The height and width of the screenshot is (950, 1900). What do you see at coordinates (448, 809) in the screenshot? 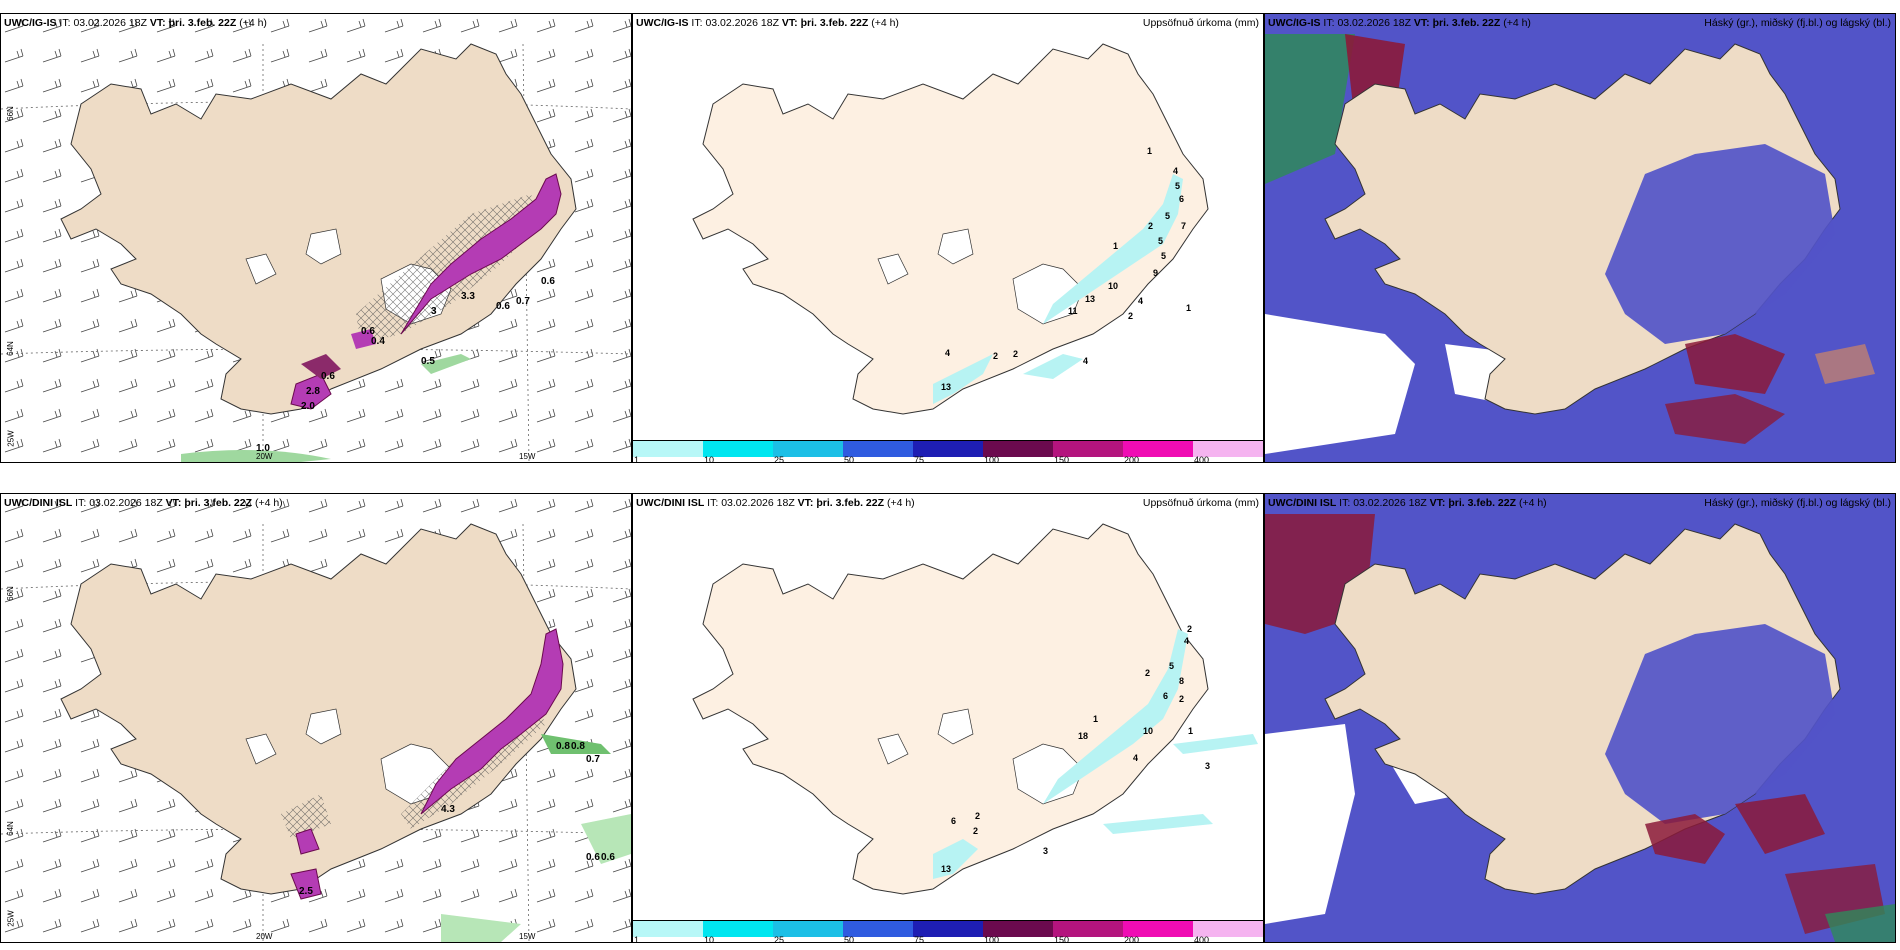
I see `value-label: 4.3` at bounding box center [448, 809].